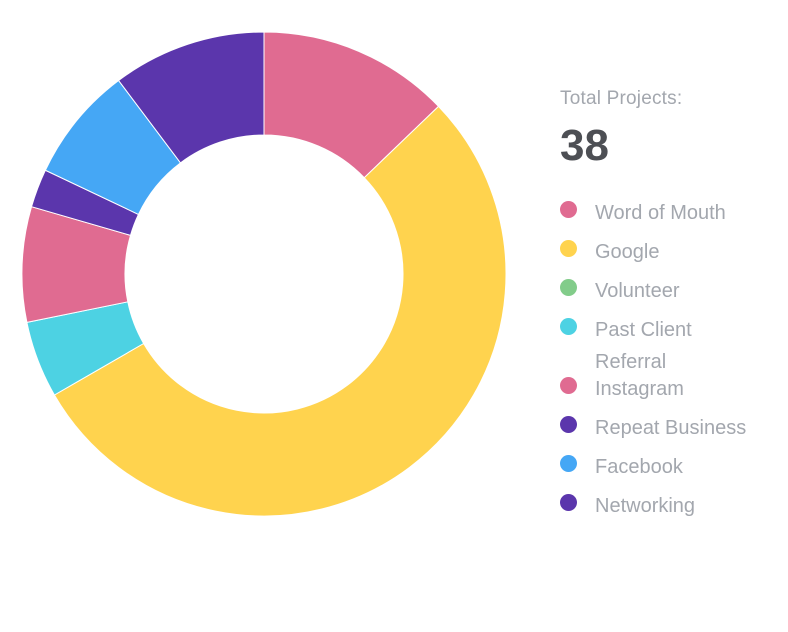 Image resolution: width=788 pixels, height=632 pixels. What do you see at coordinates (627, 252) in the screenshot?
I see `legend-label: Google` at bounding box center [627, 252].